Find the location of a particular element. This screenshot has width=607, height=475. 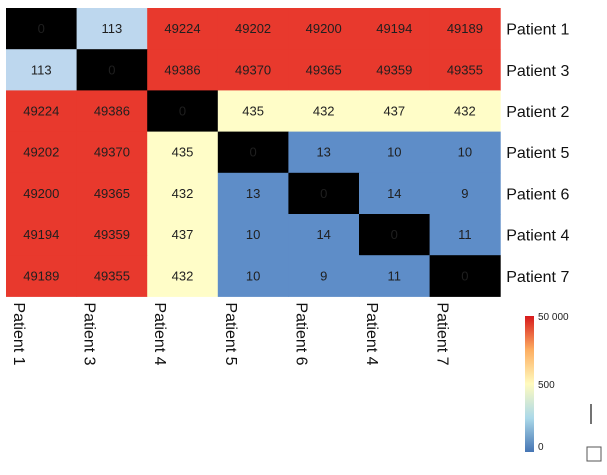

row-label: Patient 1 is located at coordinates (537, 30).